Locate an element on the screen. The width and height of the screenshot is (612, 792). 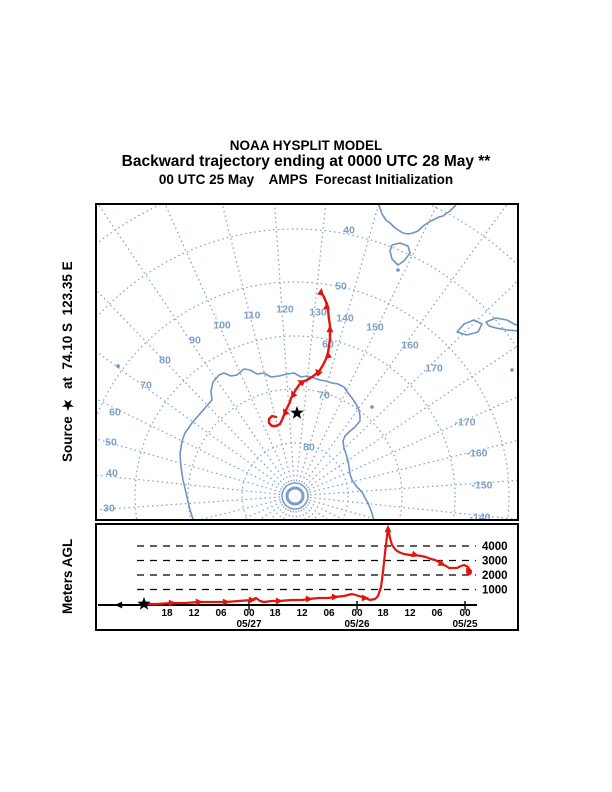
tasmania-island is located at coordinates (400, 254).